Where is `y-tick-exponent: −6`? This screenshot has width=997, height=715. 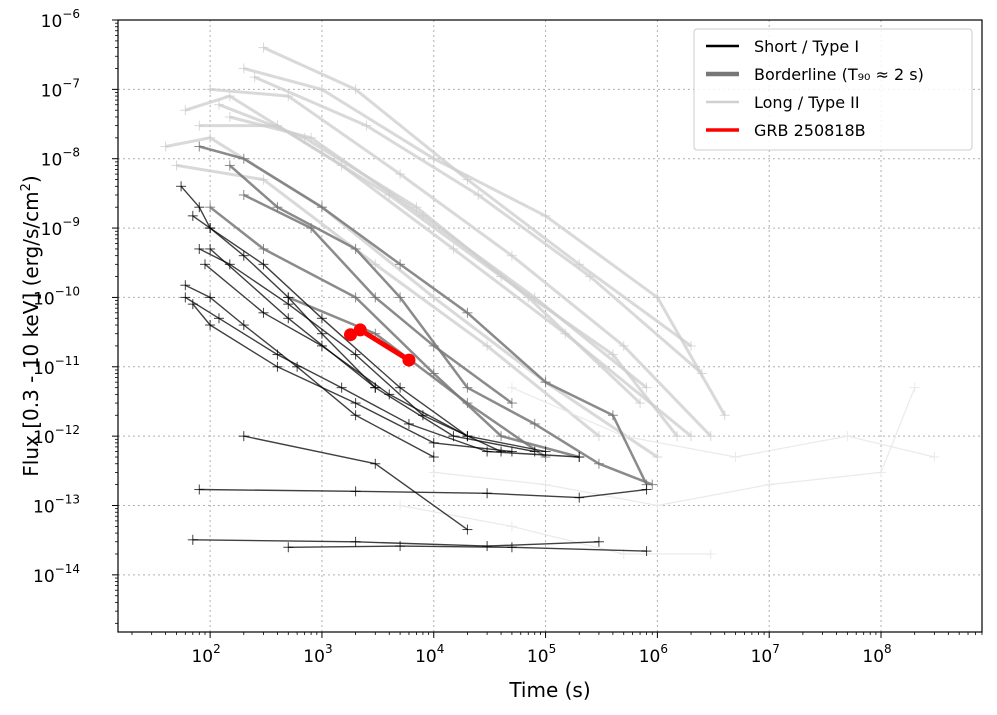
y-tick-exponent: −6 is located at coordinates (71, 14).